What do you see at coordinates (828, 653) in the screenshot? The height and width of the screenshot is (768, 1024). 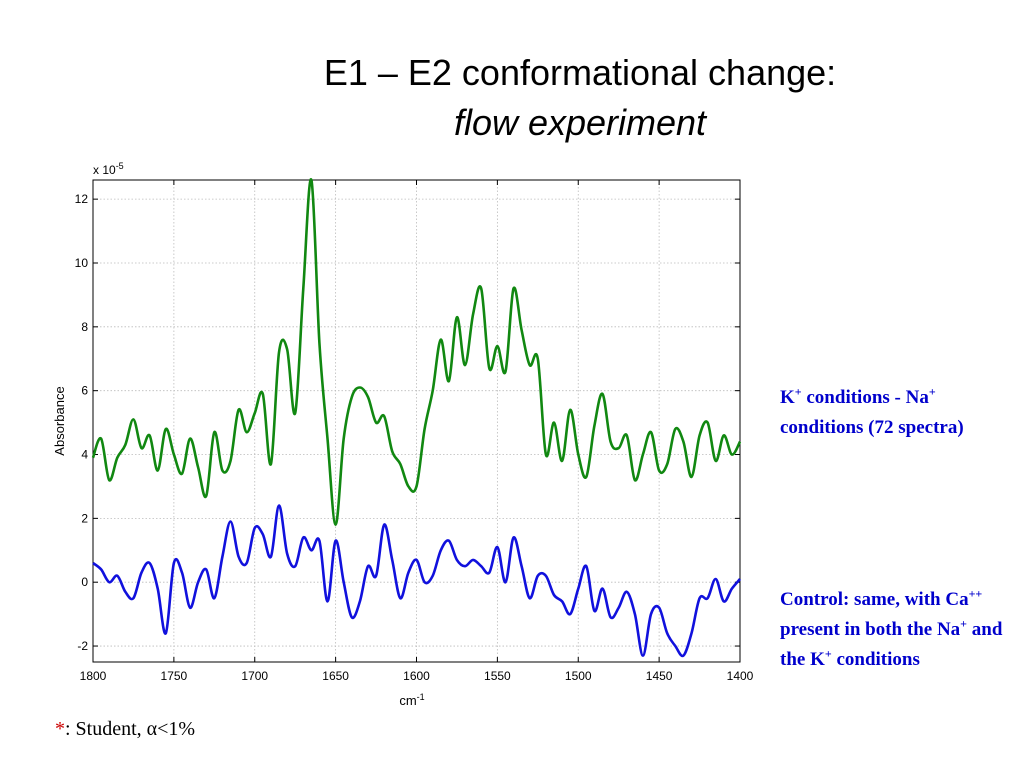 I see `legend-blue-sup-3: +` at bounding box center [828, 653].